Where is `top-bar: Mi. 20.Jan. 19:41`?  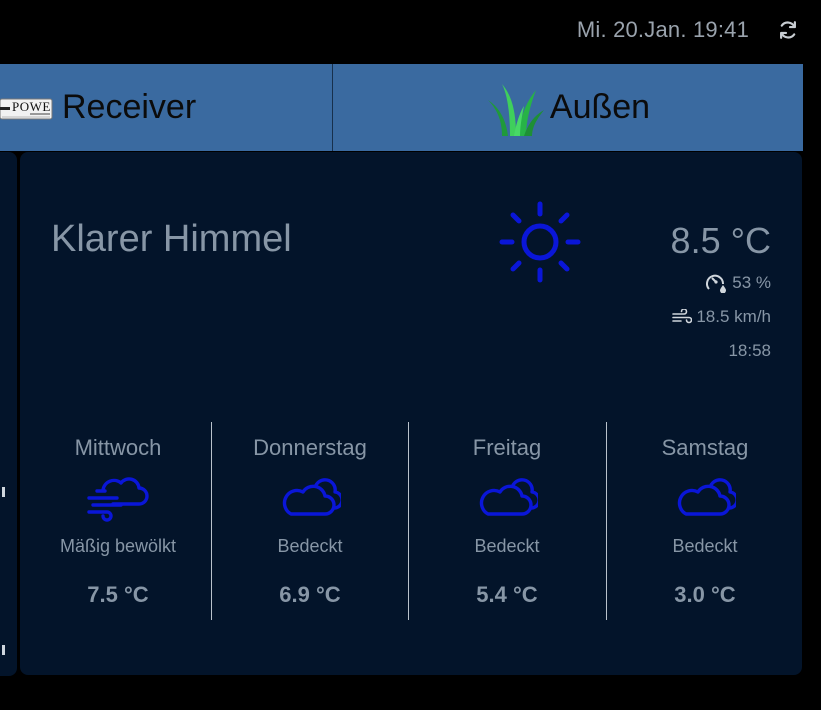 top-bar: Mi. 20.Jan. 19:41 is located at coordinates (410, 31).